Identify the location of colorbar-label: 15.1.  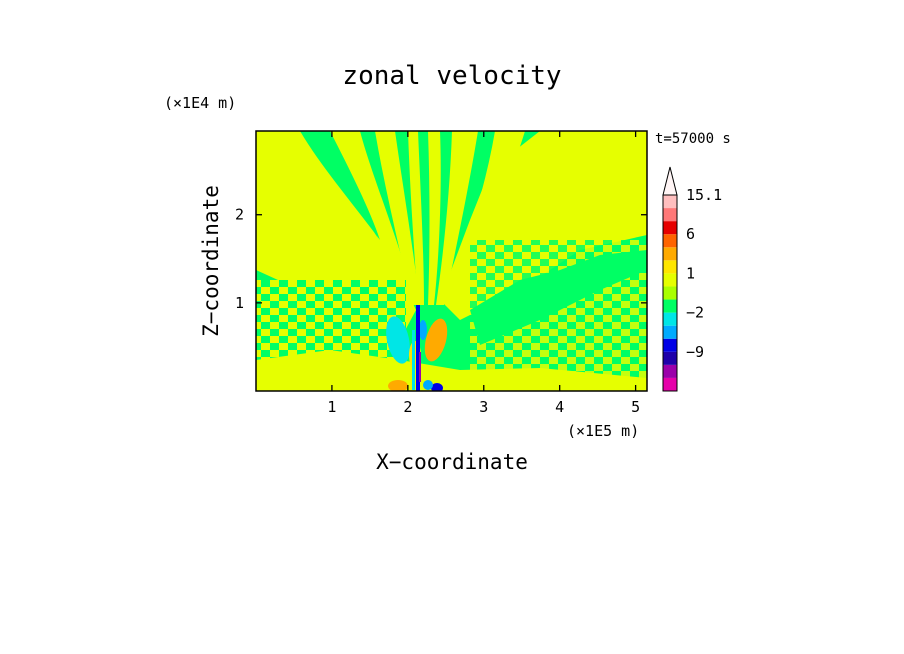
(704, 195).